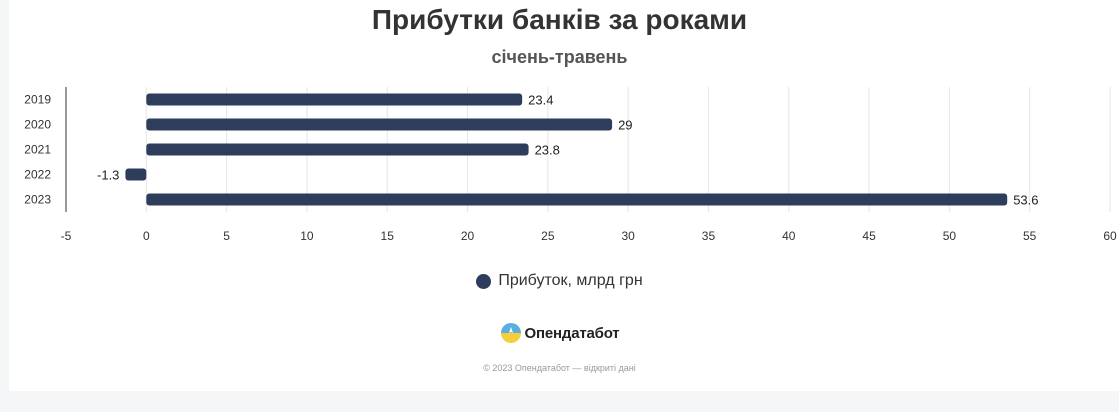  Describe the element at coordinates (37, 100) in the screenshot. I see `y-category-label: 2019` at that location.